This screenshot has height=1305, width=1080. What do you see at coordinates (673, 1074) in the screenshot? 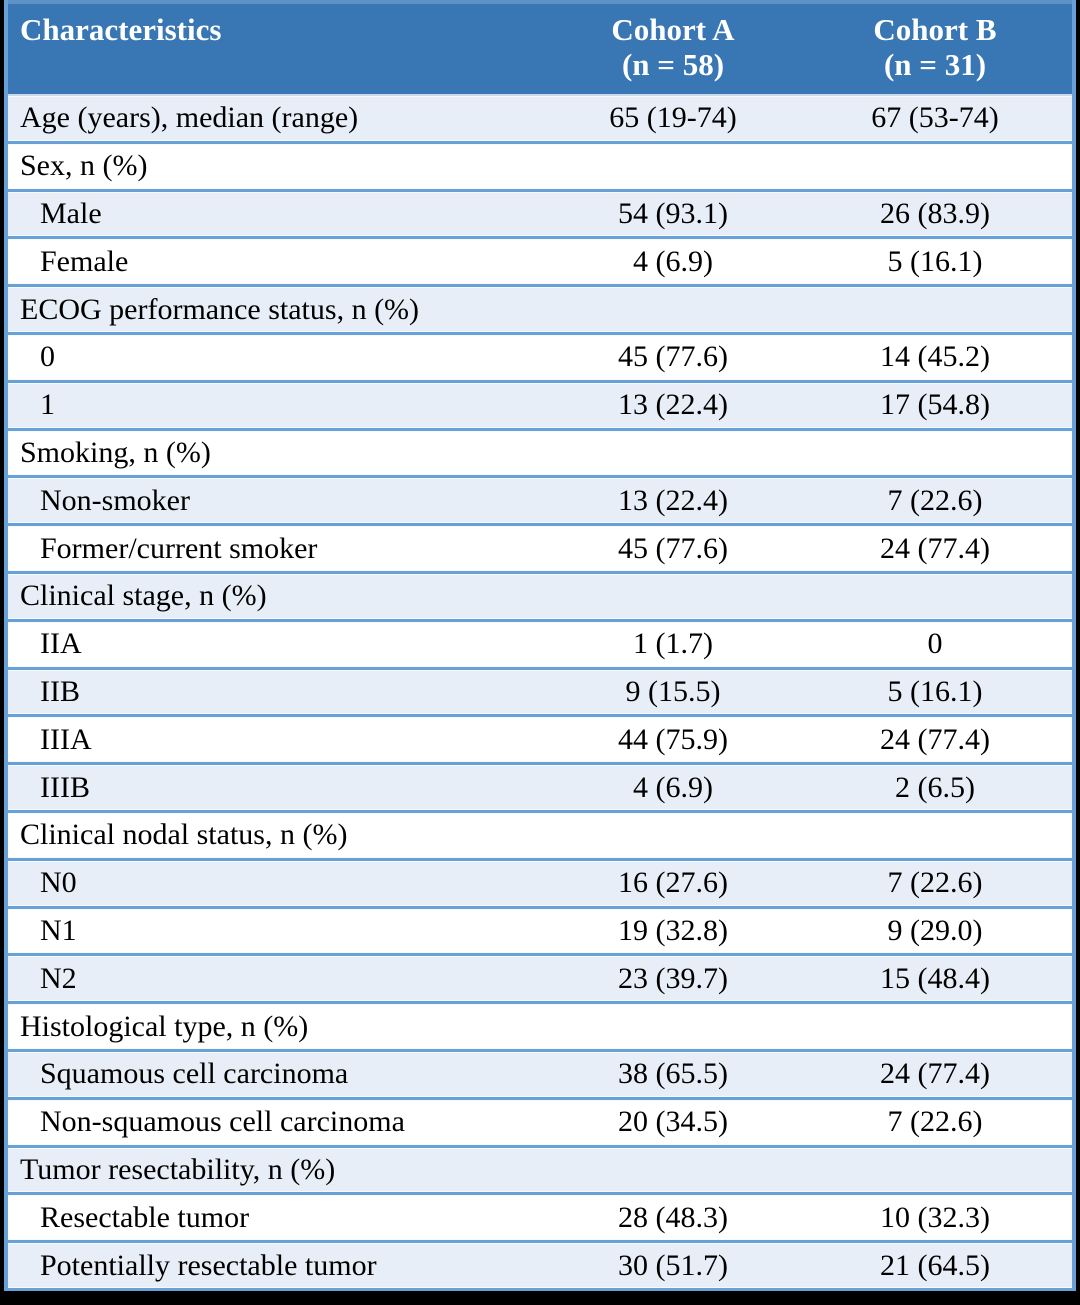
I see `cohort-a-value: 38 (65.5)` at bounding box center [673, 1074].